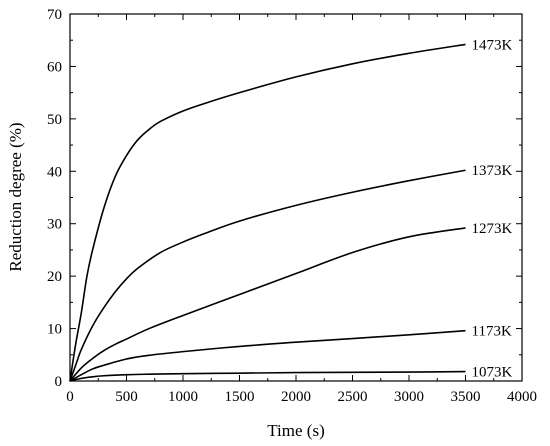  Describe the element at coordinates (70, 397) in the screenshot. I see `x-tick-label: 0` at that location.